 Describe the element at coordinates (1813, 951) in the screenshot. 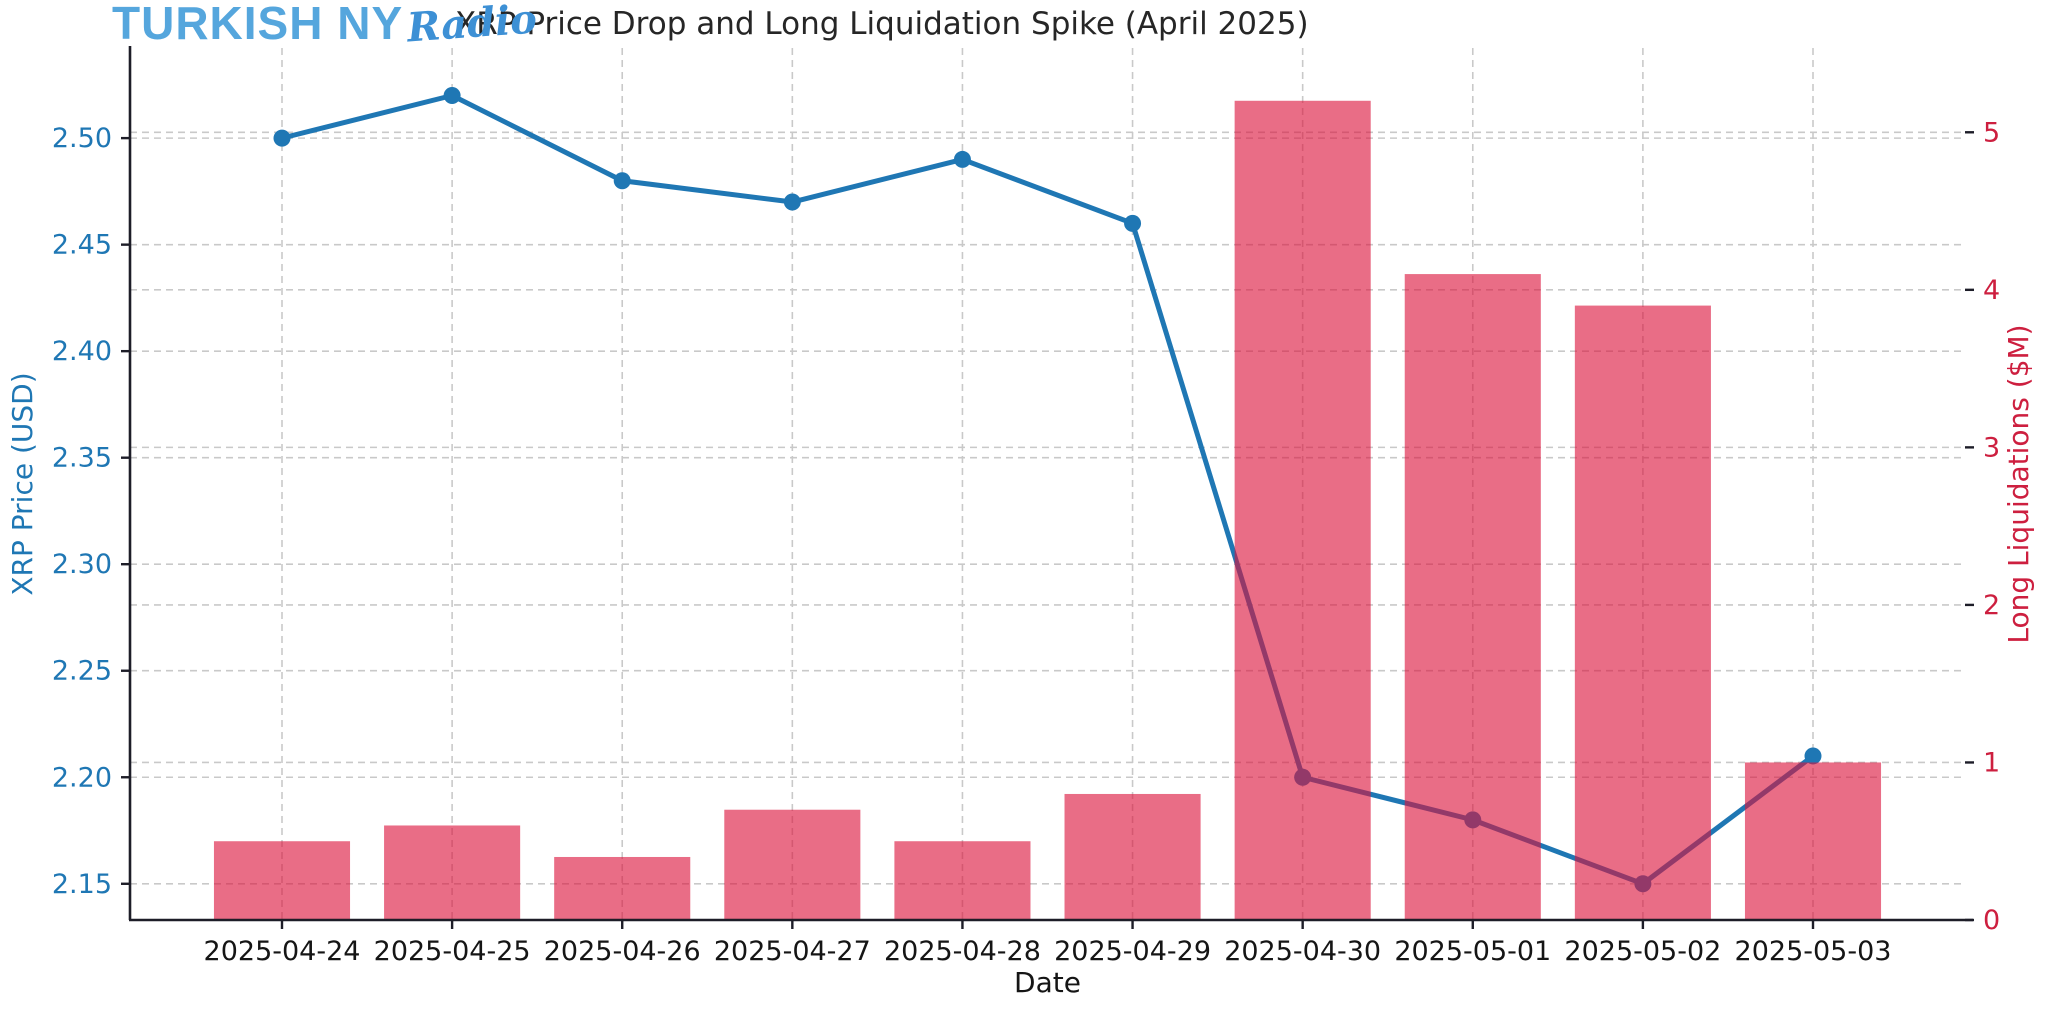

I see `date-tick-label: 2025-05-03` at that location.